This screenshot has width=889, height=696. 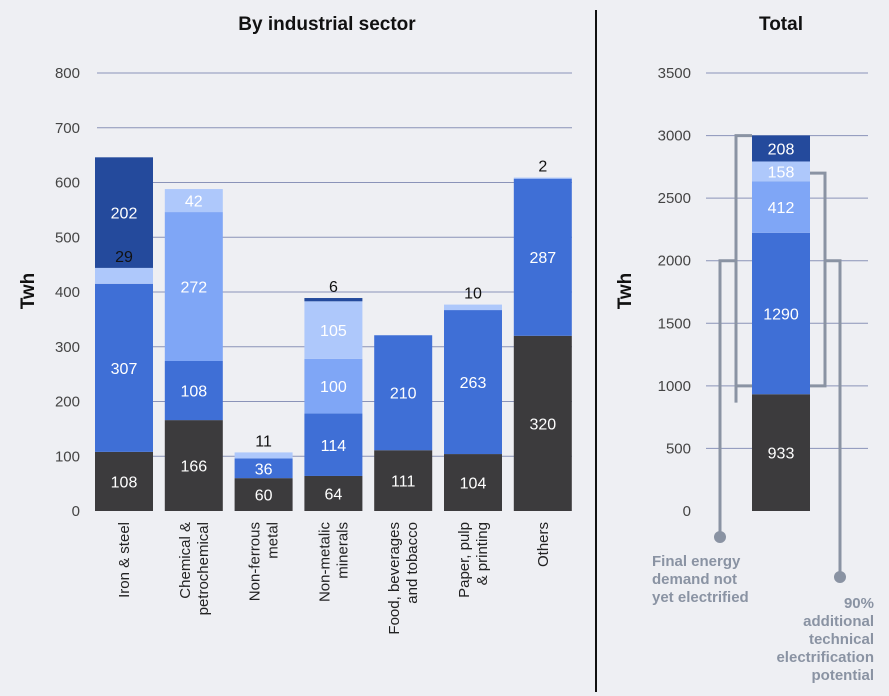 I want to click on left-data-label: 100, so click(x=333, y=387).